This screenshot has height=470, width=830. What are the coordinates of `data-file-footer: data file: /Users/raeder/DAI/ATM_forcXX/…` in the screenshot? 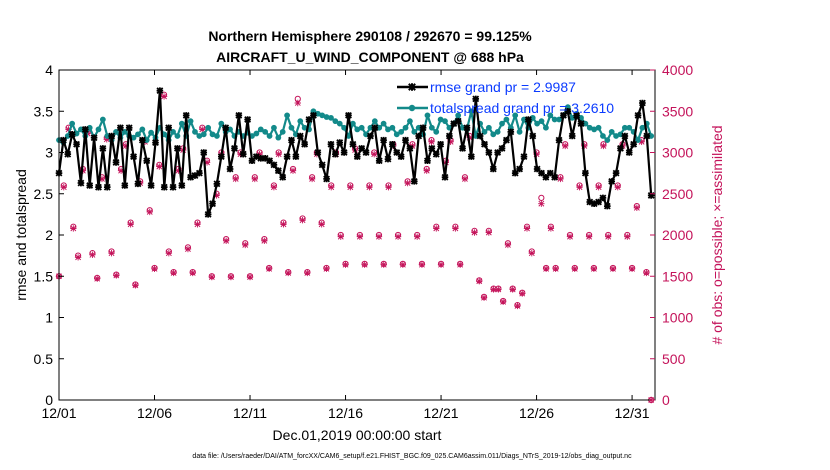 It's located at (412, 456).